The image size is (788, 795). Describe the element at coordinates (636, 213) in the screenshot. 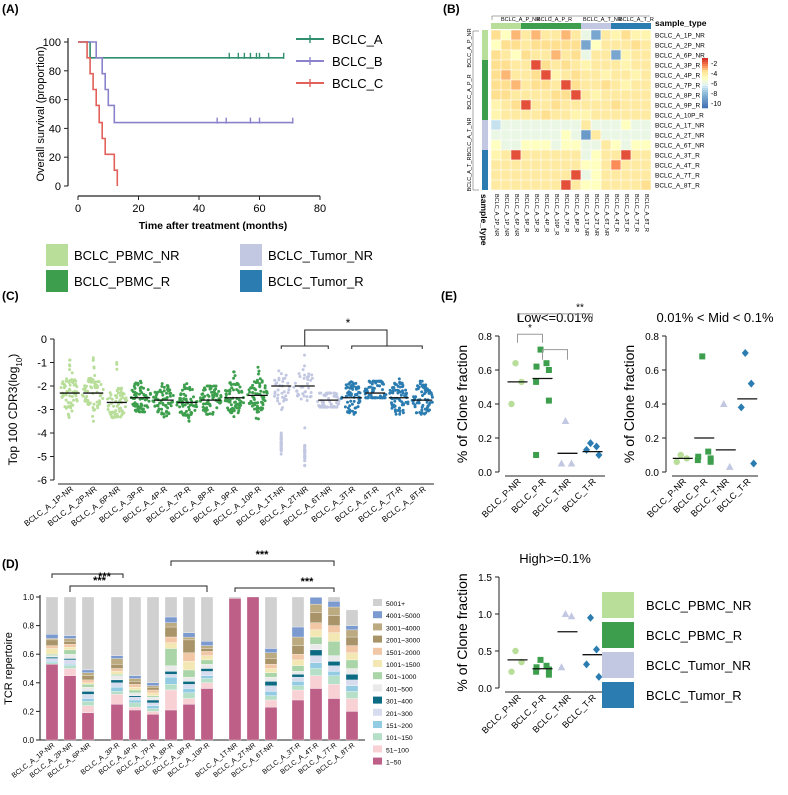

I see `column-label: BCLC_A_7T_R` at that location.